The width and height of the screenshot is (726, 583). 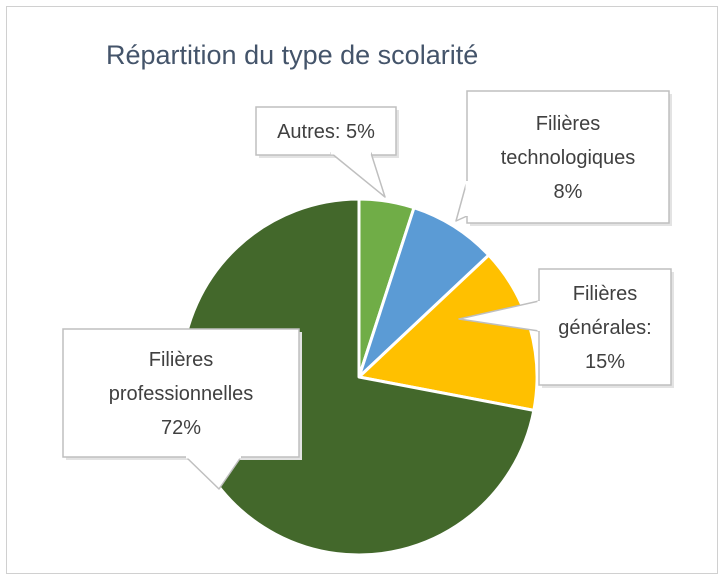 What do you see at coordinates (605, 362) in the screenshot?
I see `data-label-2-line-2: 15%` at bounding box center [605, 362].